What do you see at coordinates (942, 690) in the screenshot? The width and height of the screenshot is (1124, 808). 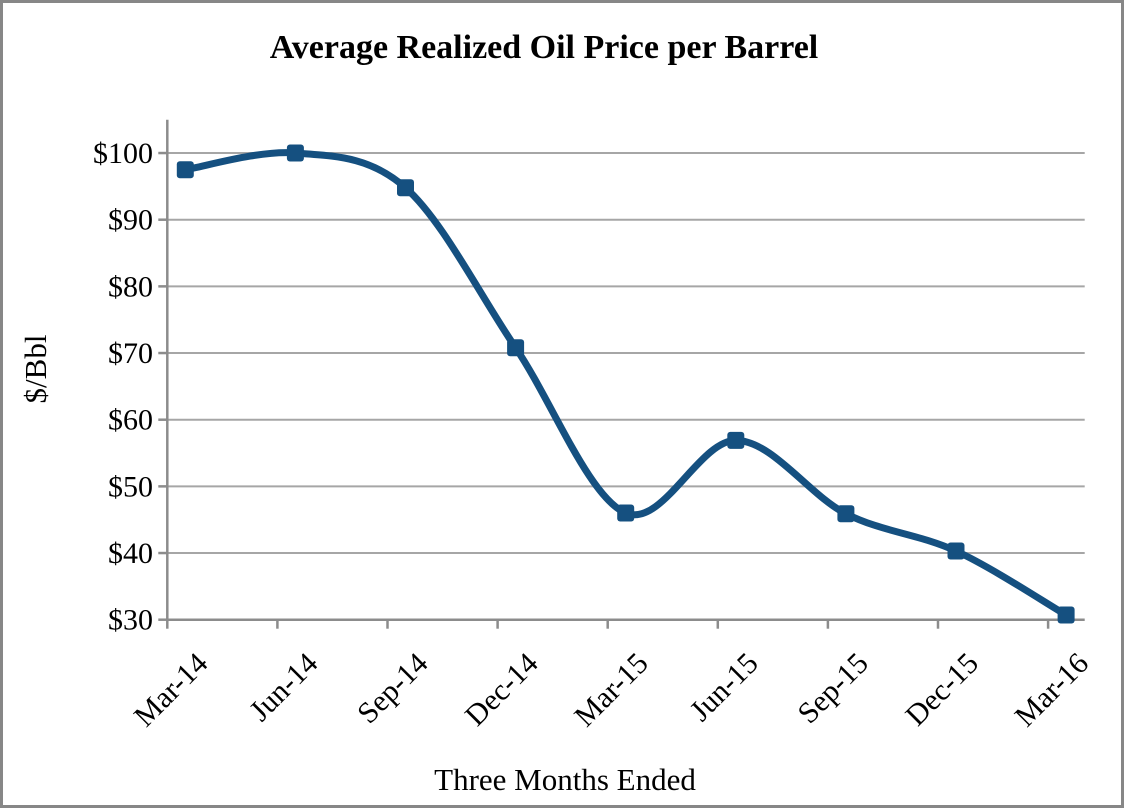 I see `x-tick-label-dec-15: Dec-15` at bounding box center [942, 690].